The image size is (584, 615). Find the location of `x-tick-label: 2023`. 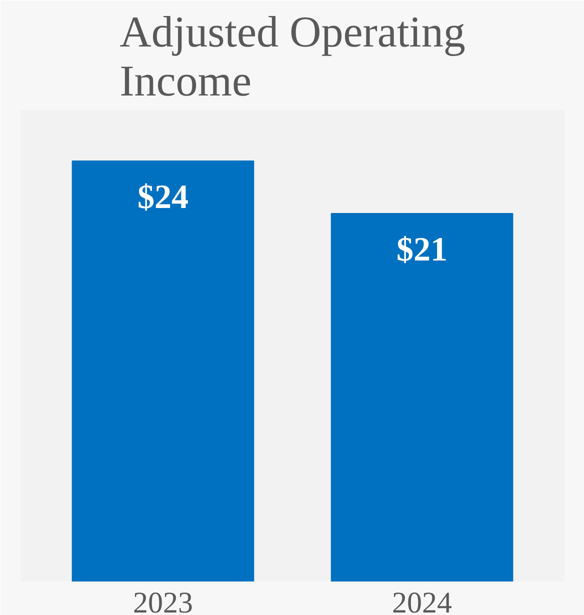

x-tick-label: 2023 is located at coordinates (162, 600).